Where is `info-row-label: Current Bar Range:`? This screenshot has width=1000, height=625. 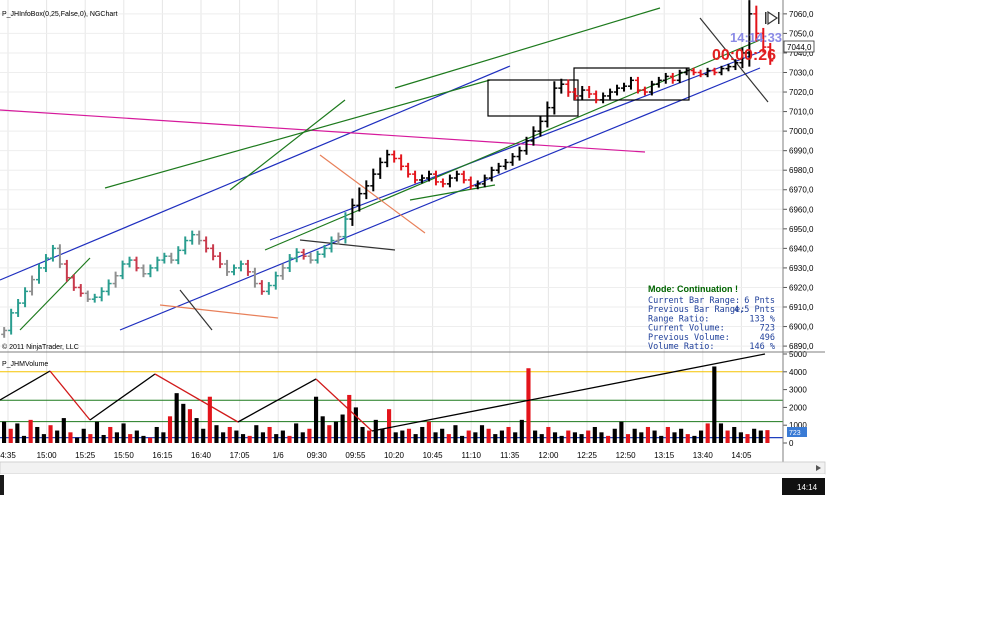
info-row-label: Current Bar Range: is located at coordinates (694, 301).